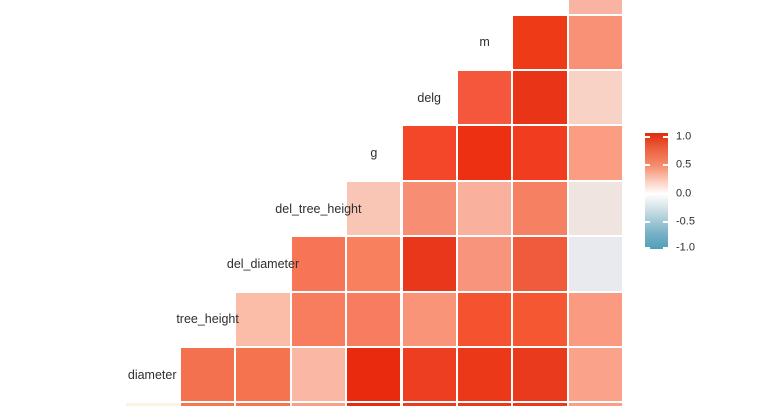  Describe the element at coordinates (684, 136) in the screenshot. I see `legend-tick-label: 1.0` at that location.